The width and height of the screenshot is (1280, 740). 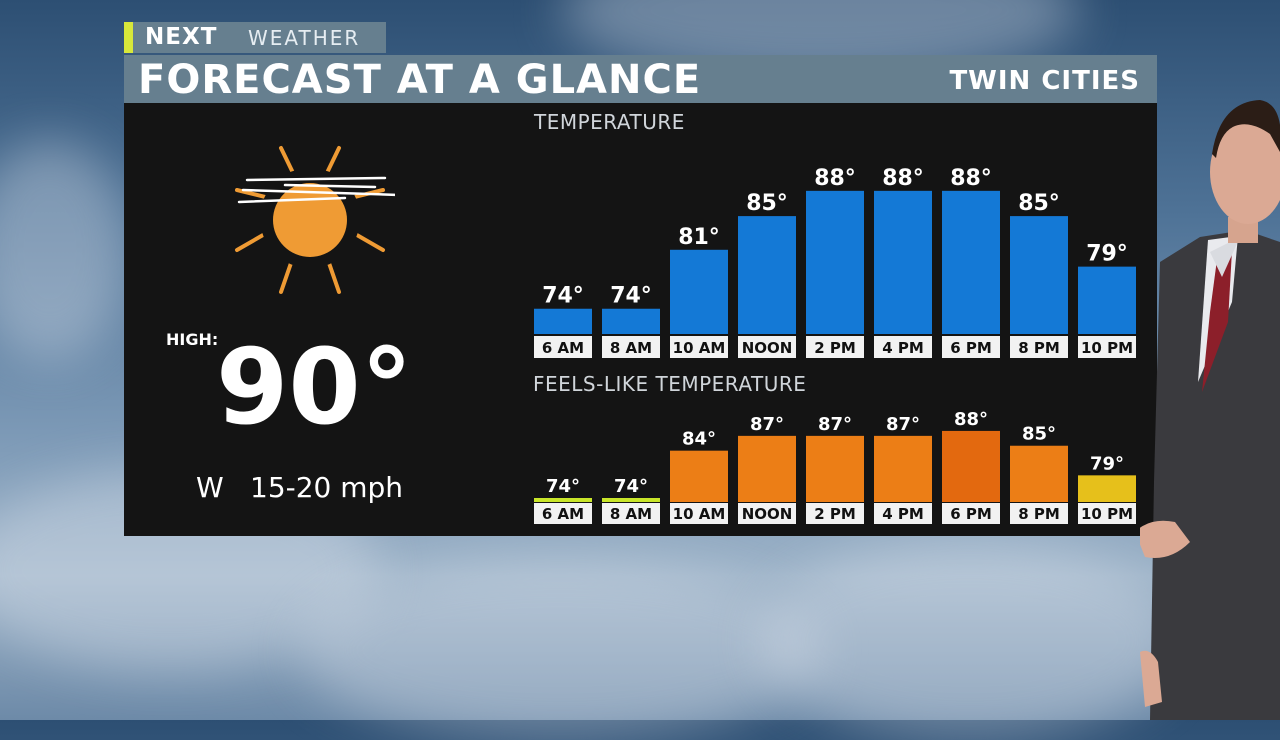 I want to click on temperature-category-label: NOON, so click(x=767, y=348).